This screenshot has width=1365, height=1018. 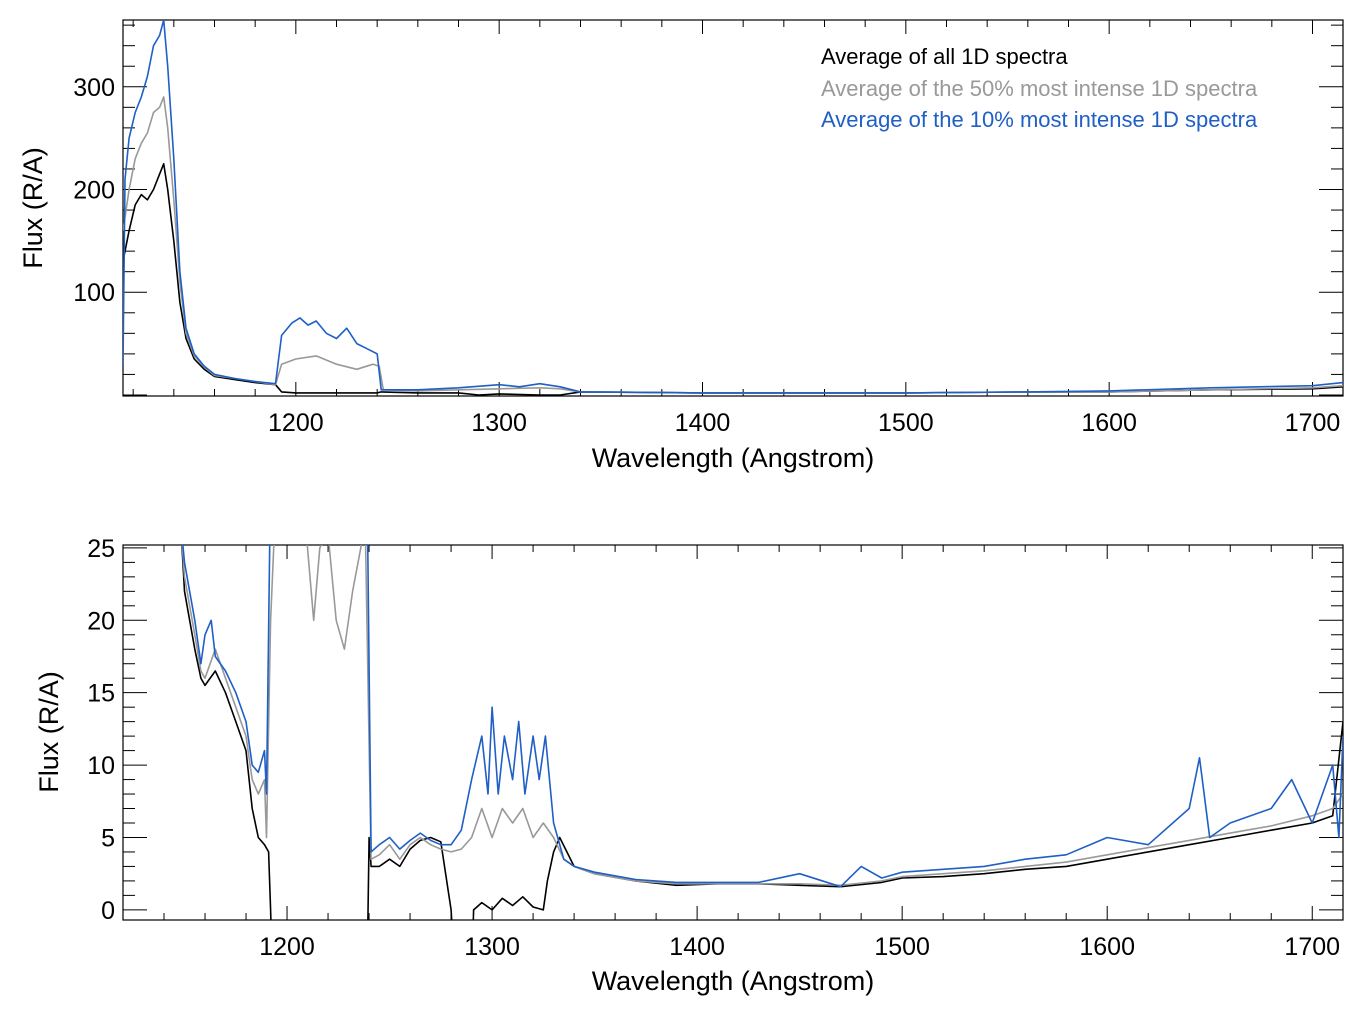 What do you see at coordinates (108, 911) in the screenshot?
I see `y-tick-label: 0` at bounding box center [108, 911].